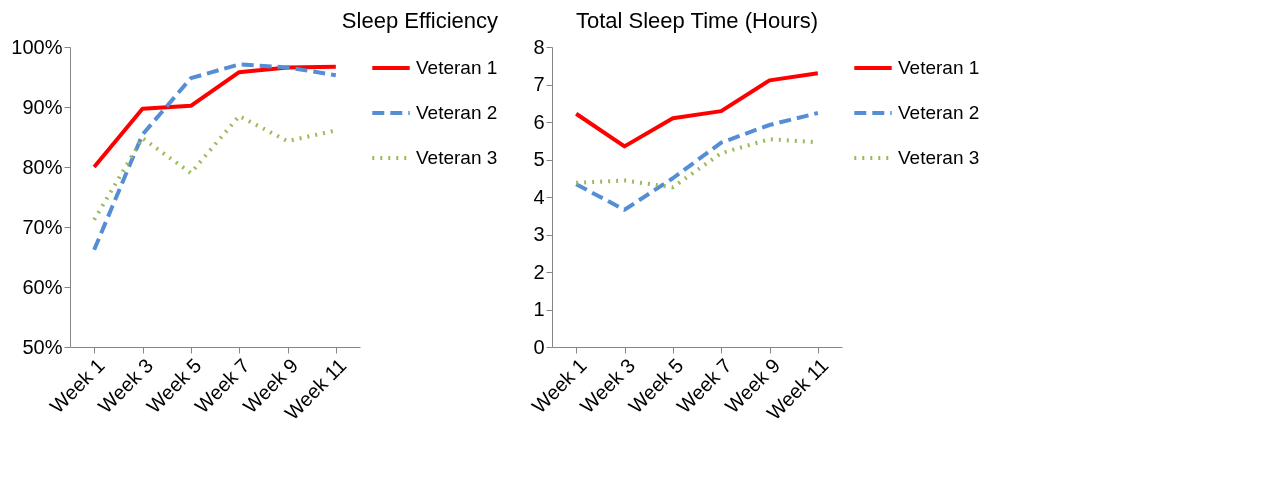  What do you see at coordinates (37, 46) in the screenshot?
I see `y-tick-label: 100%` at bounding box center [37, 46].